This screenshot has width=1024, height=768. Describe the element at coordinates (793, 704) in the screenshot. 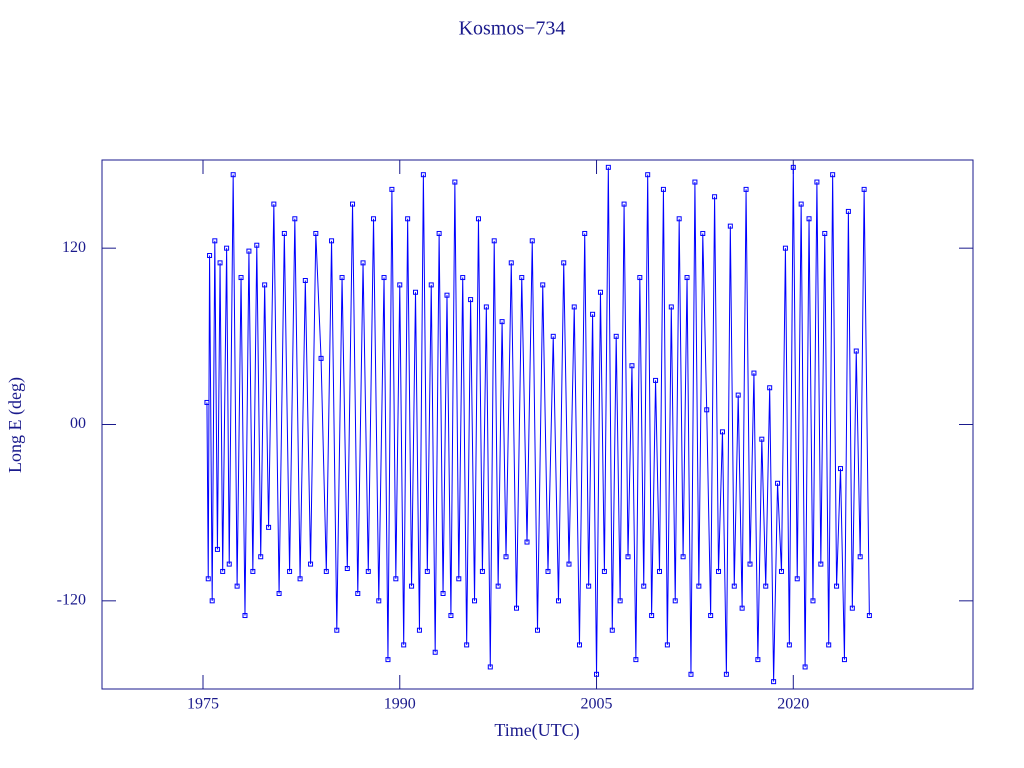

I see `x-tick-label: 2020` at that location.